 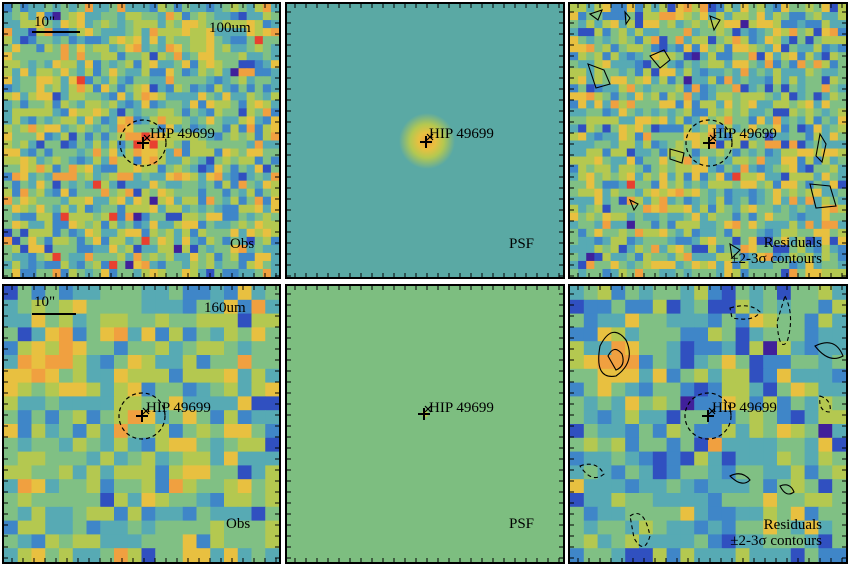 I want to click on band-label: 100um, so click(x=230, y=28).